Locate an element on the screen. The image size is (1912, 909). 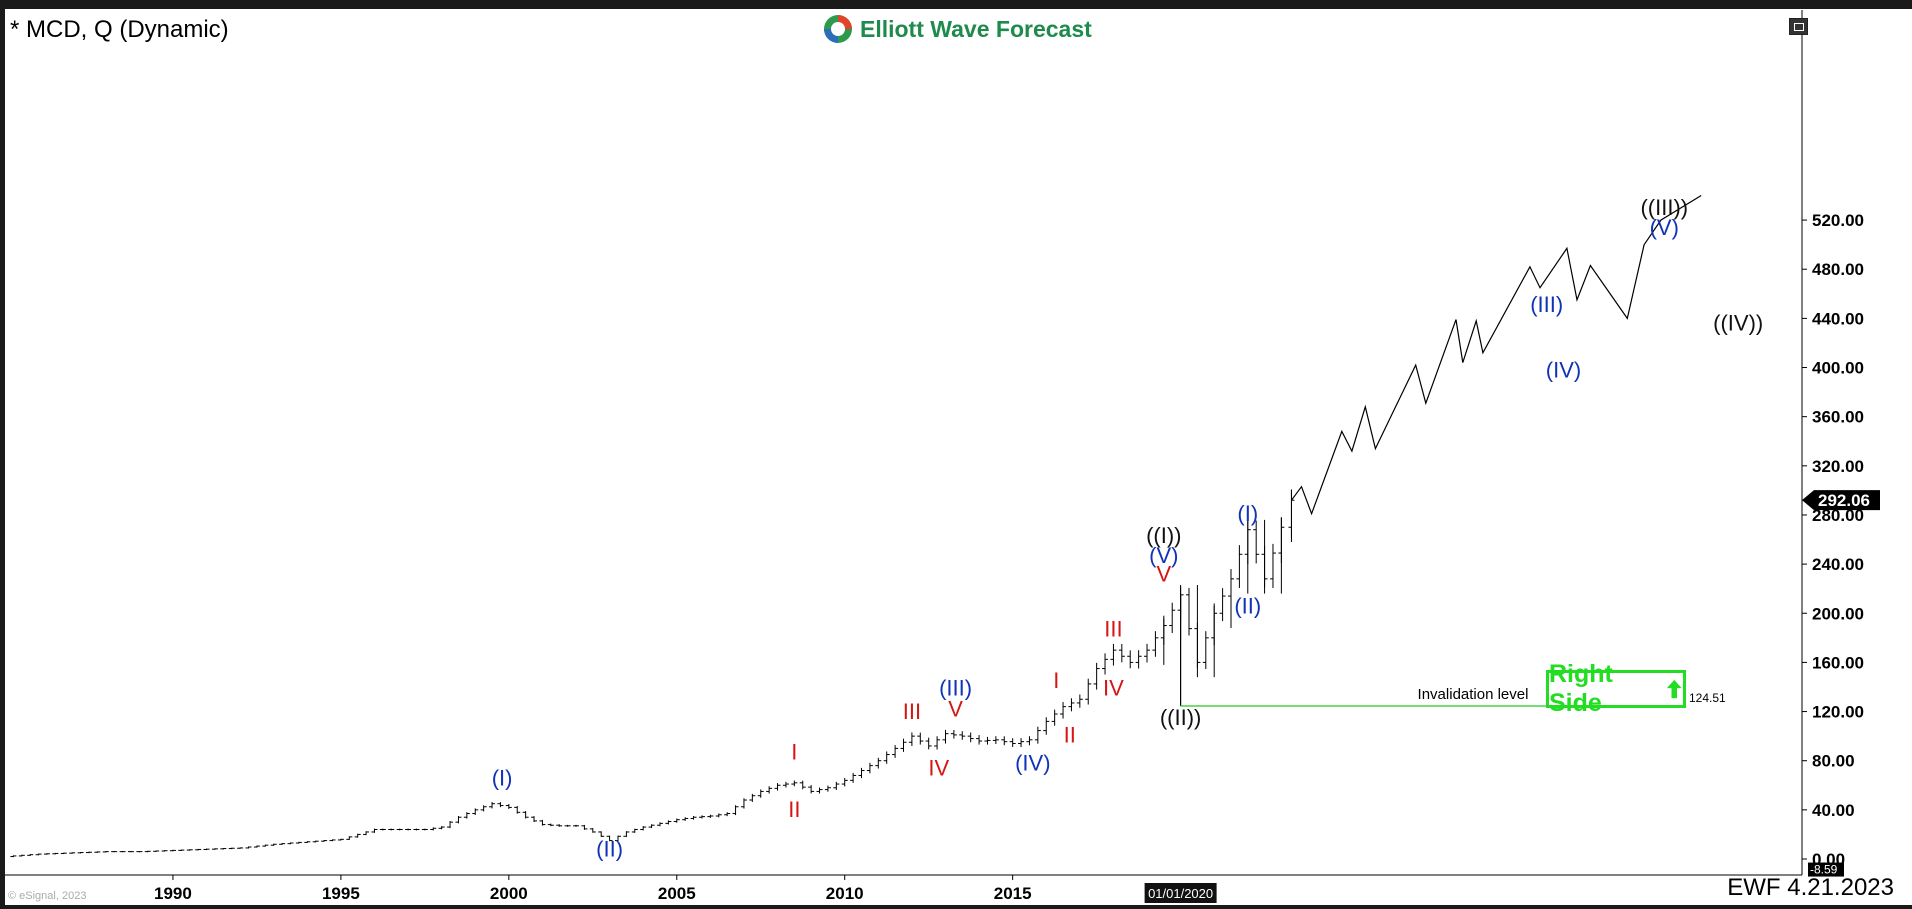
brand-logo: Elliott Wave Forecast is located at coordinates (957, 29).